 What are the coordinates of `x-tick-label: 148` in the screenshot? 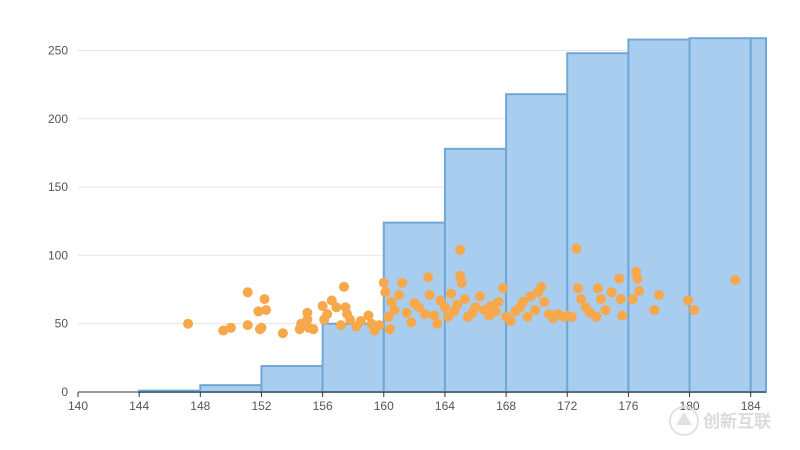 It's located at (200, 406).